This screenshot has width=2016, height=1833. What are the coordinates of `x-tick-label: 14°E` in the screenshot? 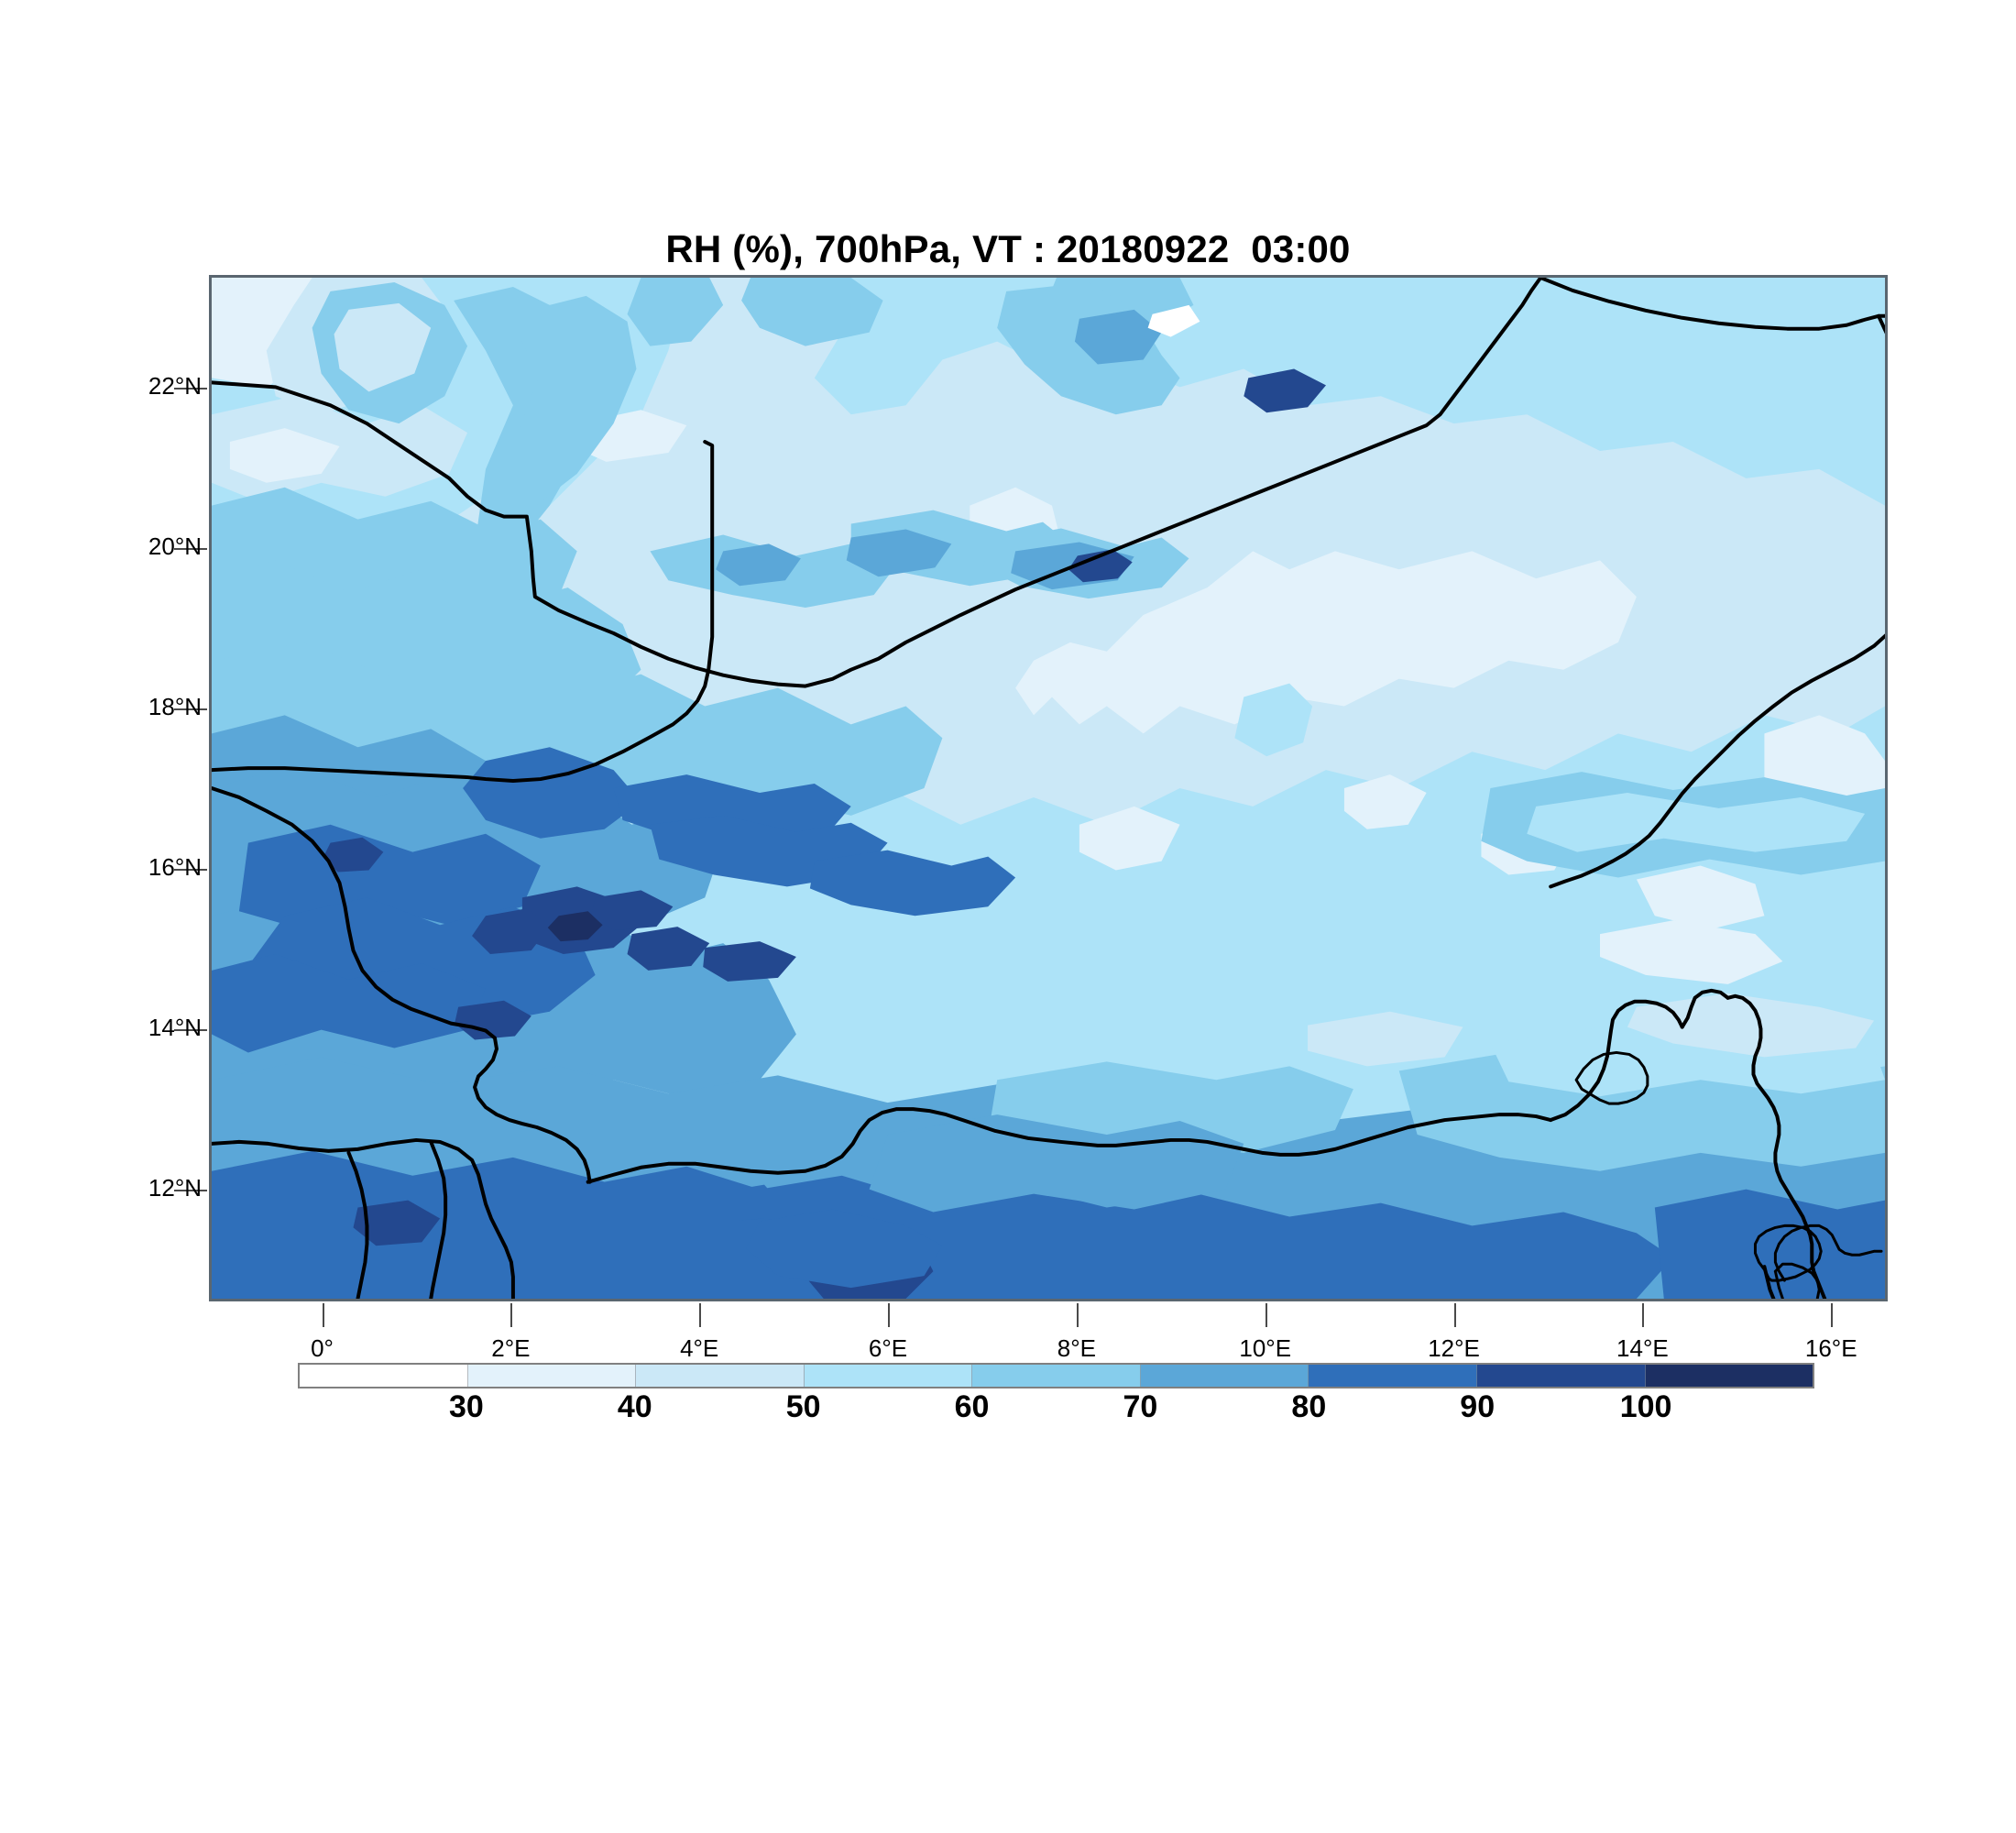 It's located at (1642, 1348).